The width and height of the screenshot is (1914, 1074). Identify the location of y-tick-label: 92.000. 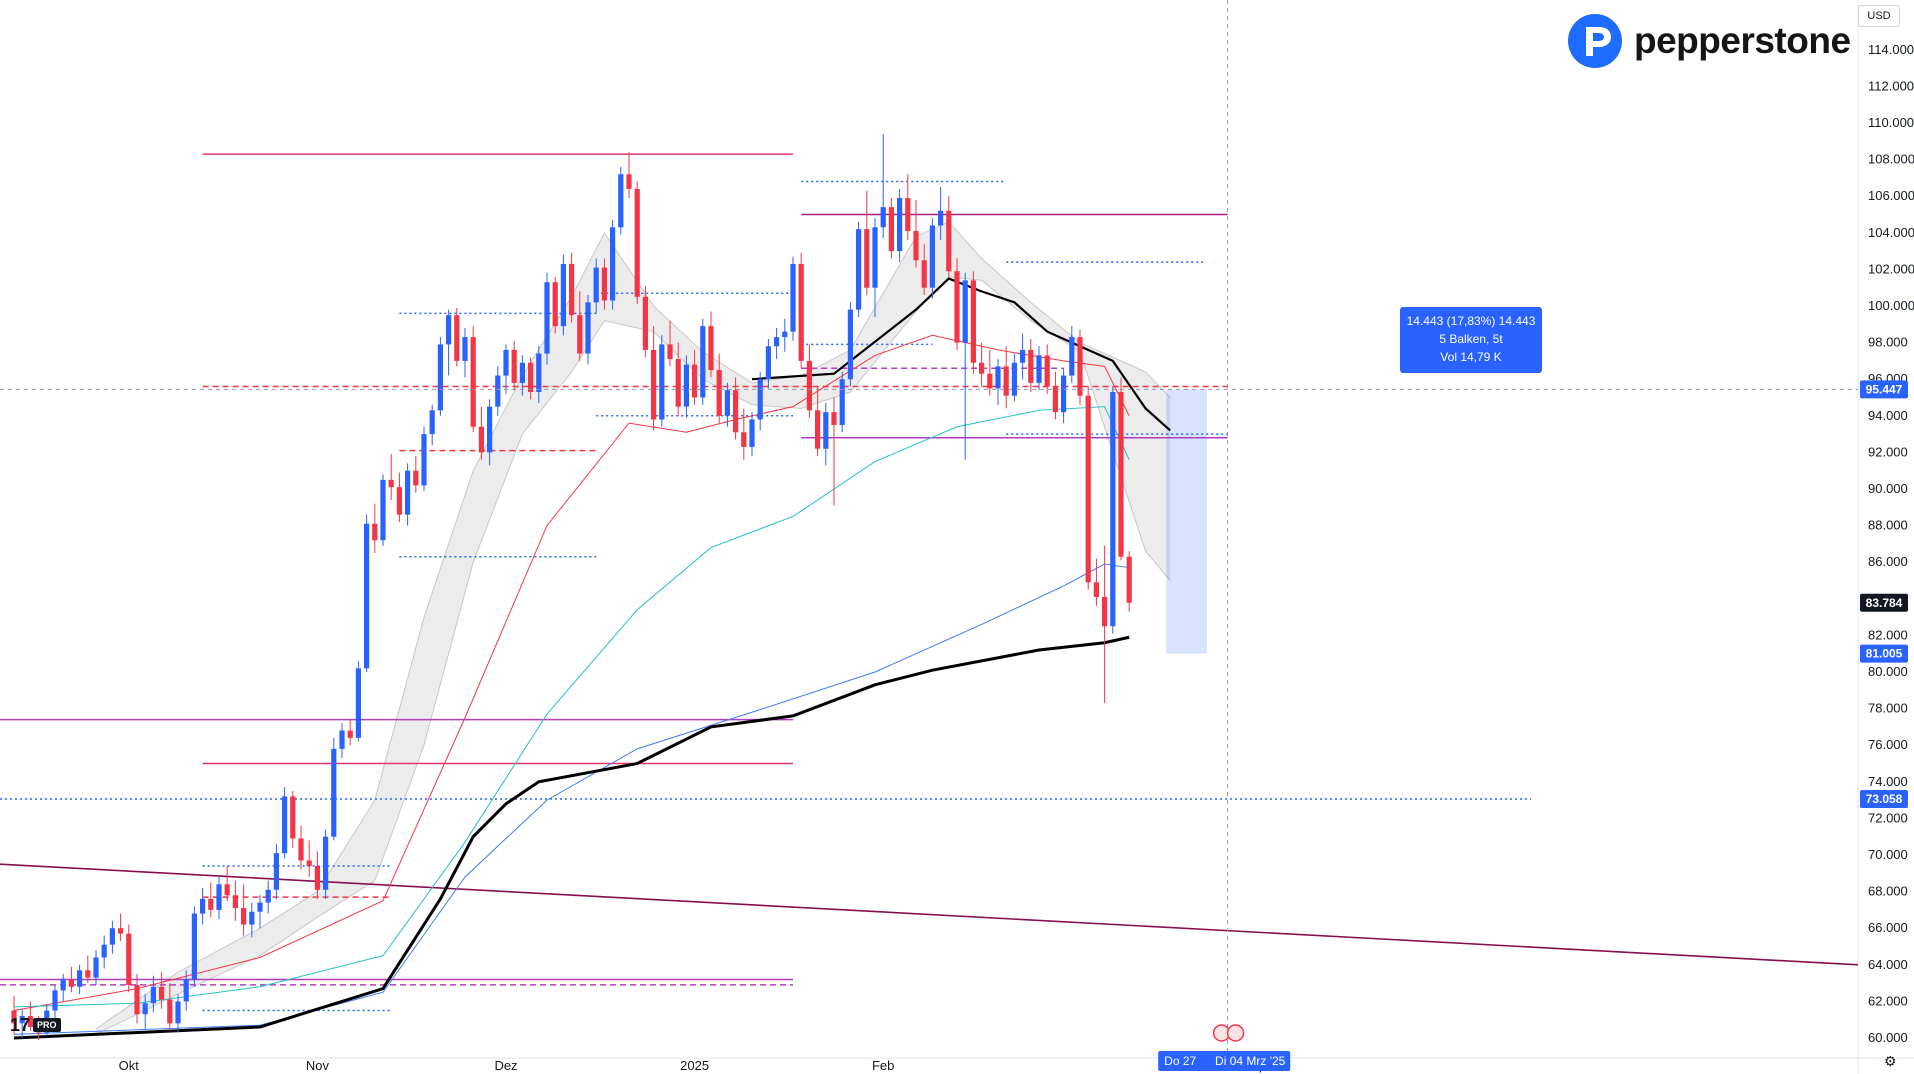
(1888, 451).